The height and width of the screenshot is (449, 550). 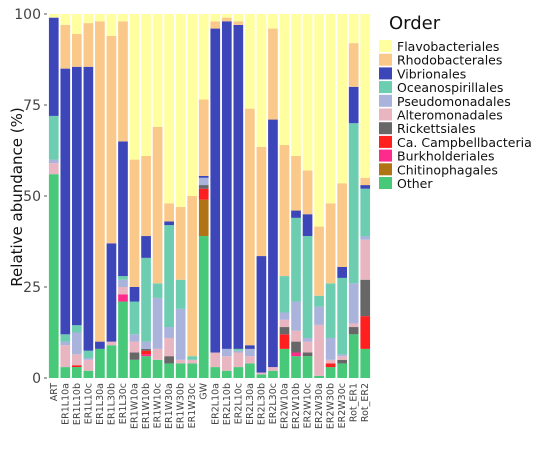 I want to click on x-tick-label: ER2W10a, so click(x=284, y=406).